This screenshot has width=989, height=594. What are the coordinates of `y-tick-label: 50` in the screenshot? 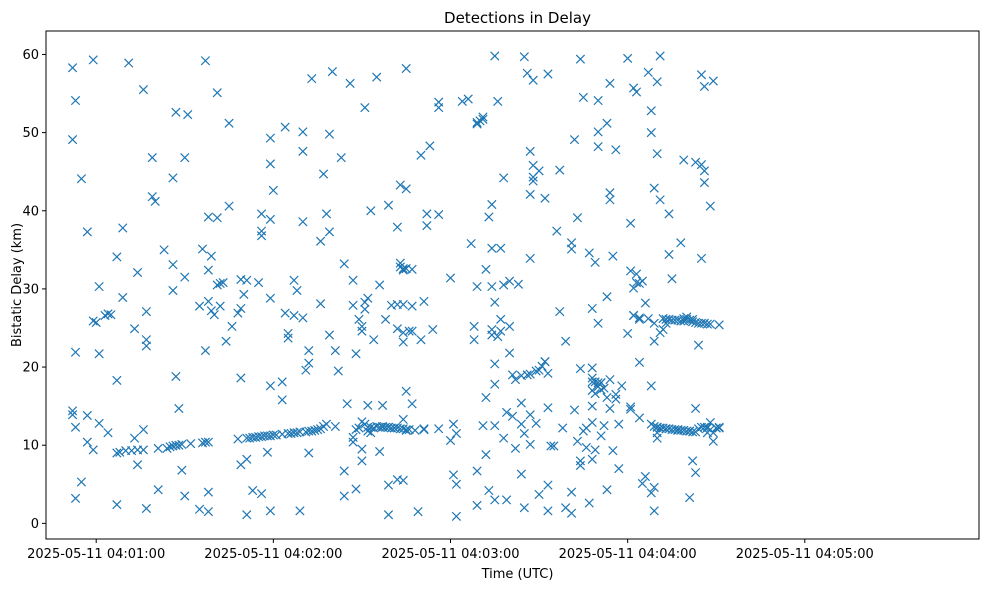 It's located at (30, 133).